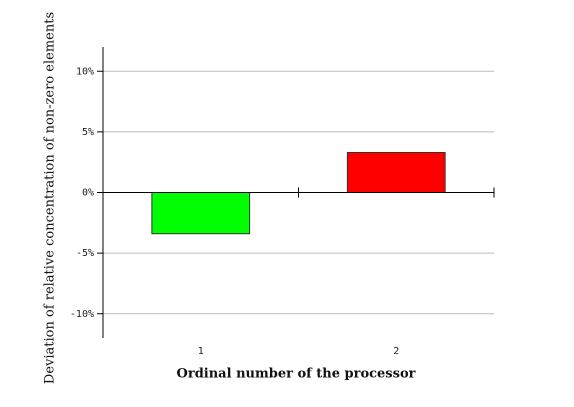 This screenshot has height=407, width=574. Describe the element at coordinates (82, 314) in the screenshot. I see `y-tick-label: -10%` at that location.